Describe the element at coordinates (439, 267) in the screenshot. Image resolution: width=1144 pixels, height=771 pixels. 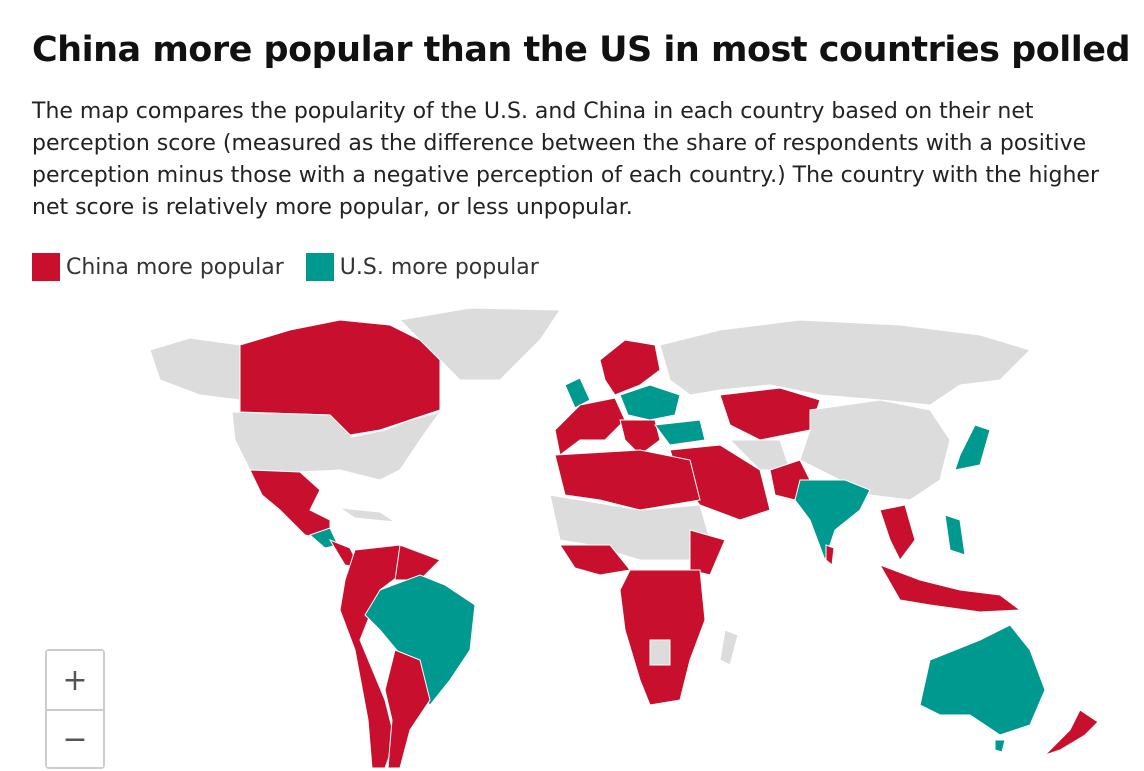
I see `legend-label: U.S. more popular` at that location.